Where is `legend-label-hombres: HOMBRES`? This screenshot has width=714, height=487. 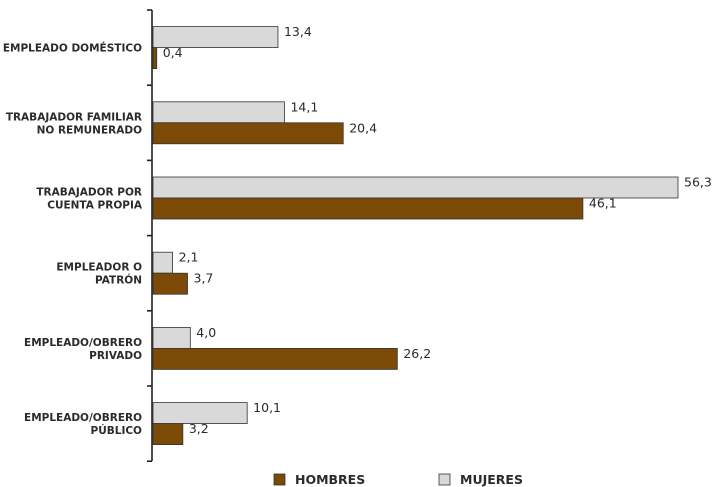
legend-label-hombres: HOMBRES is located at coordinates (330, 479).